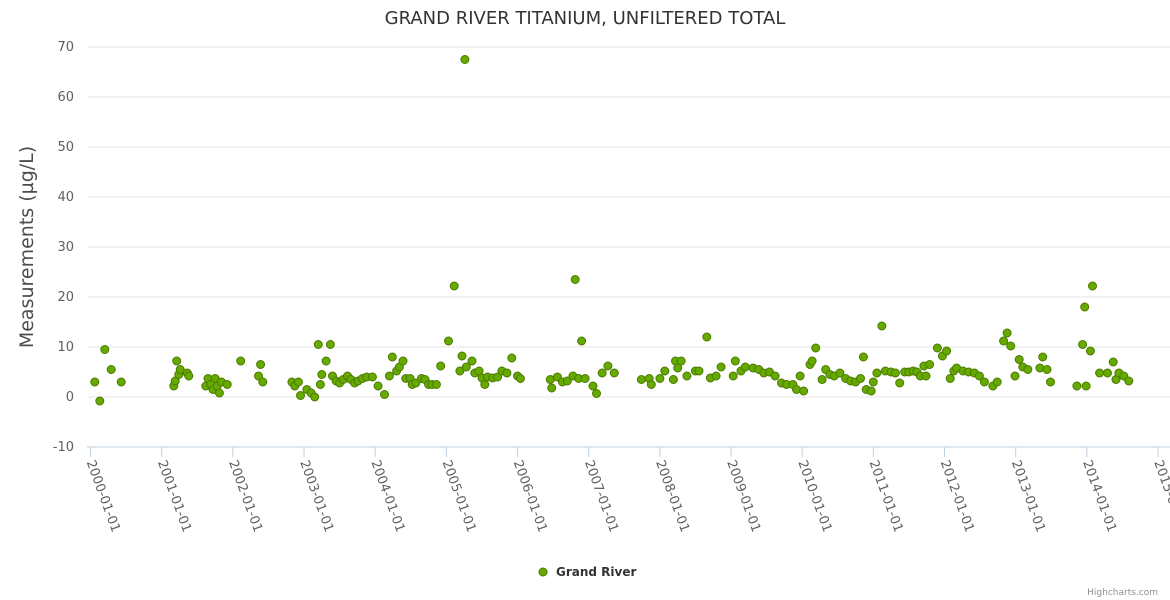  I want to click on legend-marker-grand-river, so click(543, 572).